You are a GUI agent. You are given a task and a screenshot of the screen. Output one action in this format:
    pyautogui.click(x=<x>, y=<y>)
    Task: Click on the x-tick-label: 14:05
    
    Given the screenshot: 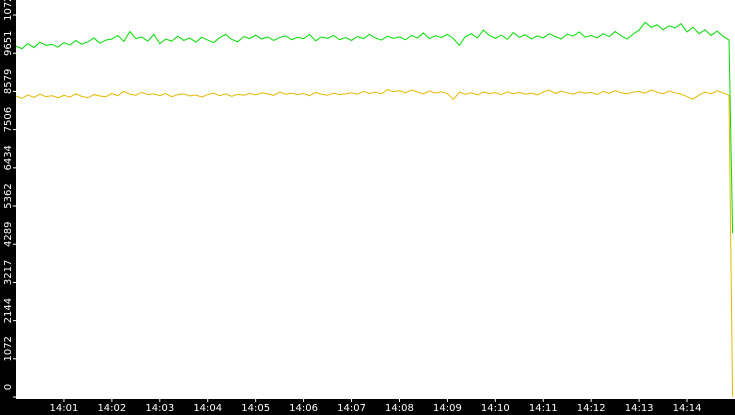 What is the action you would take?
    pyautogui.click(x=255, y=408)
    